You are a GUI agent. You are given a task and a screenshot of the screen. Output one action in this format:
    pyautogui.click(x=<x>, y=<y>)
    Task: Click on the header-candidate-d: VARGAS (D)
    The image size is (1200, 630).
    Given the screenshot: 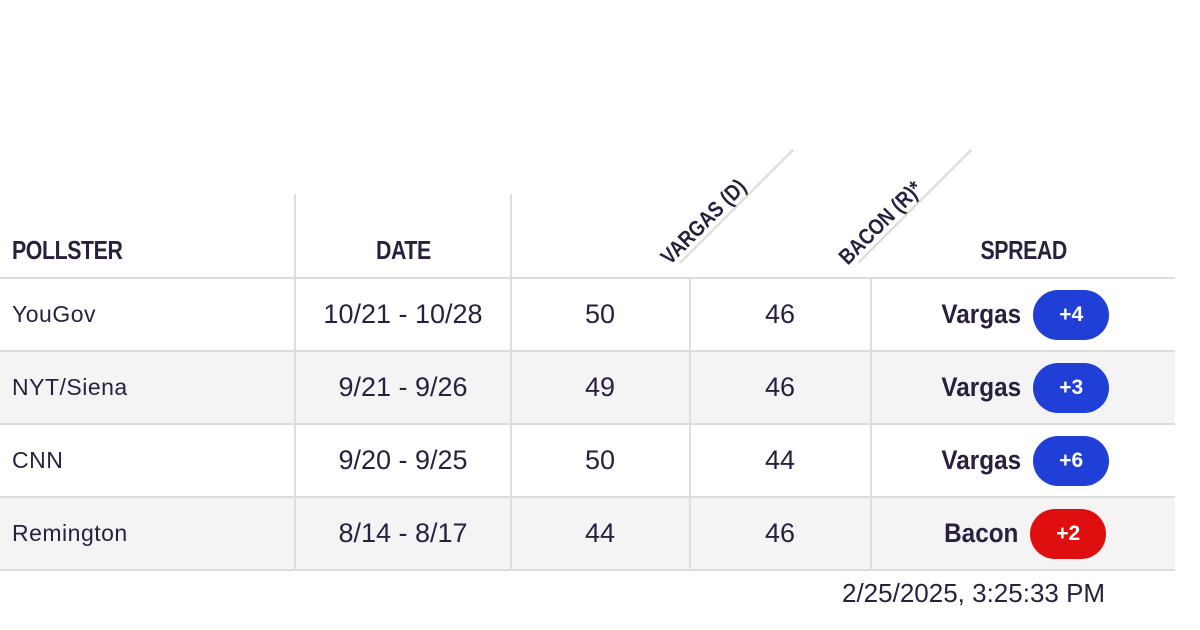 What is the action you would take?
    pyautogui.click(x=703, y=221)
    